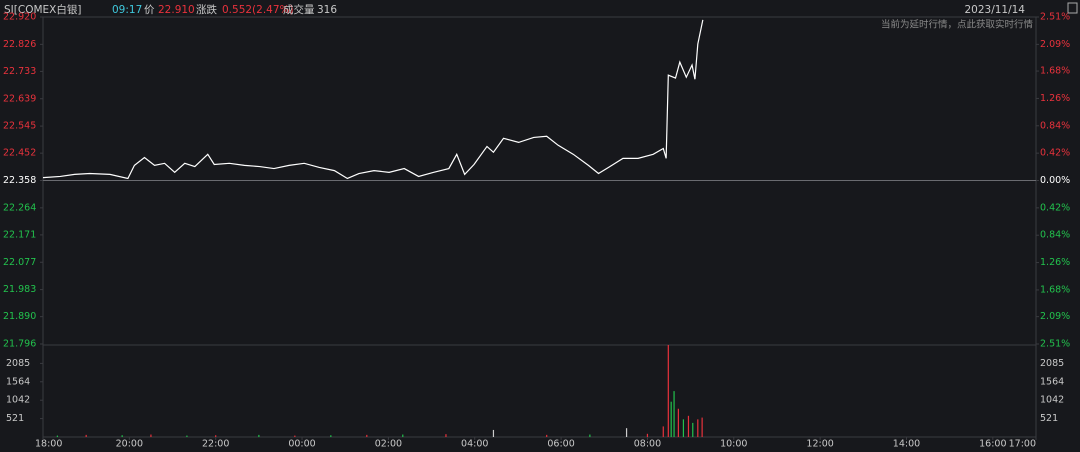  I want to click on x-tick-label: 17:00, so click(1022, 444).